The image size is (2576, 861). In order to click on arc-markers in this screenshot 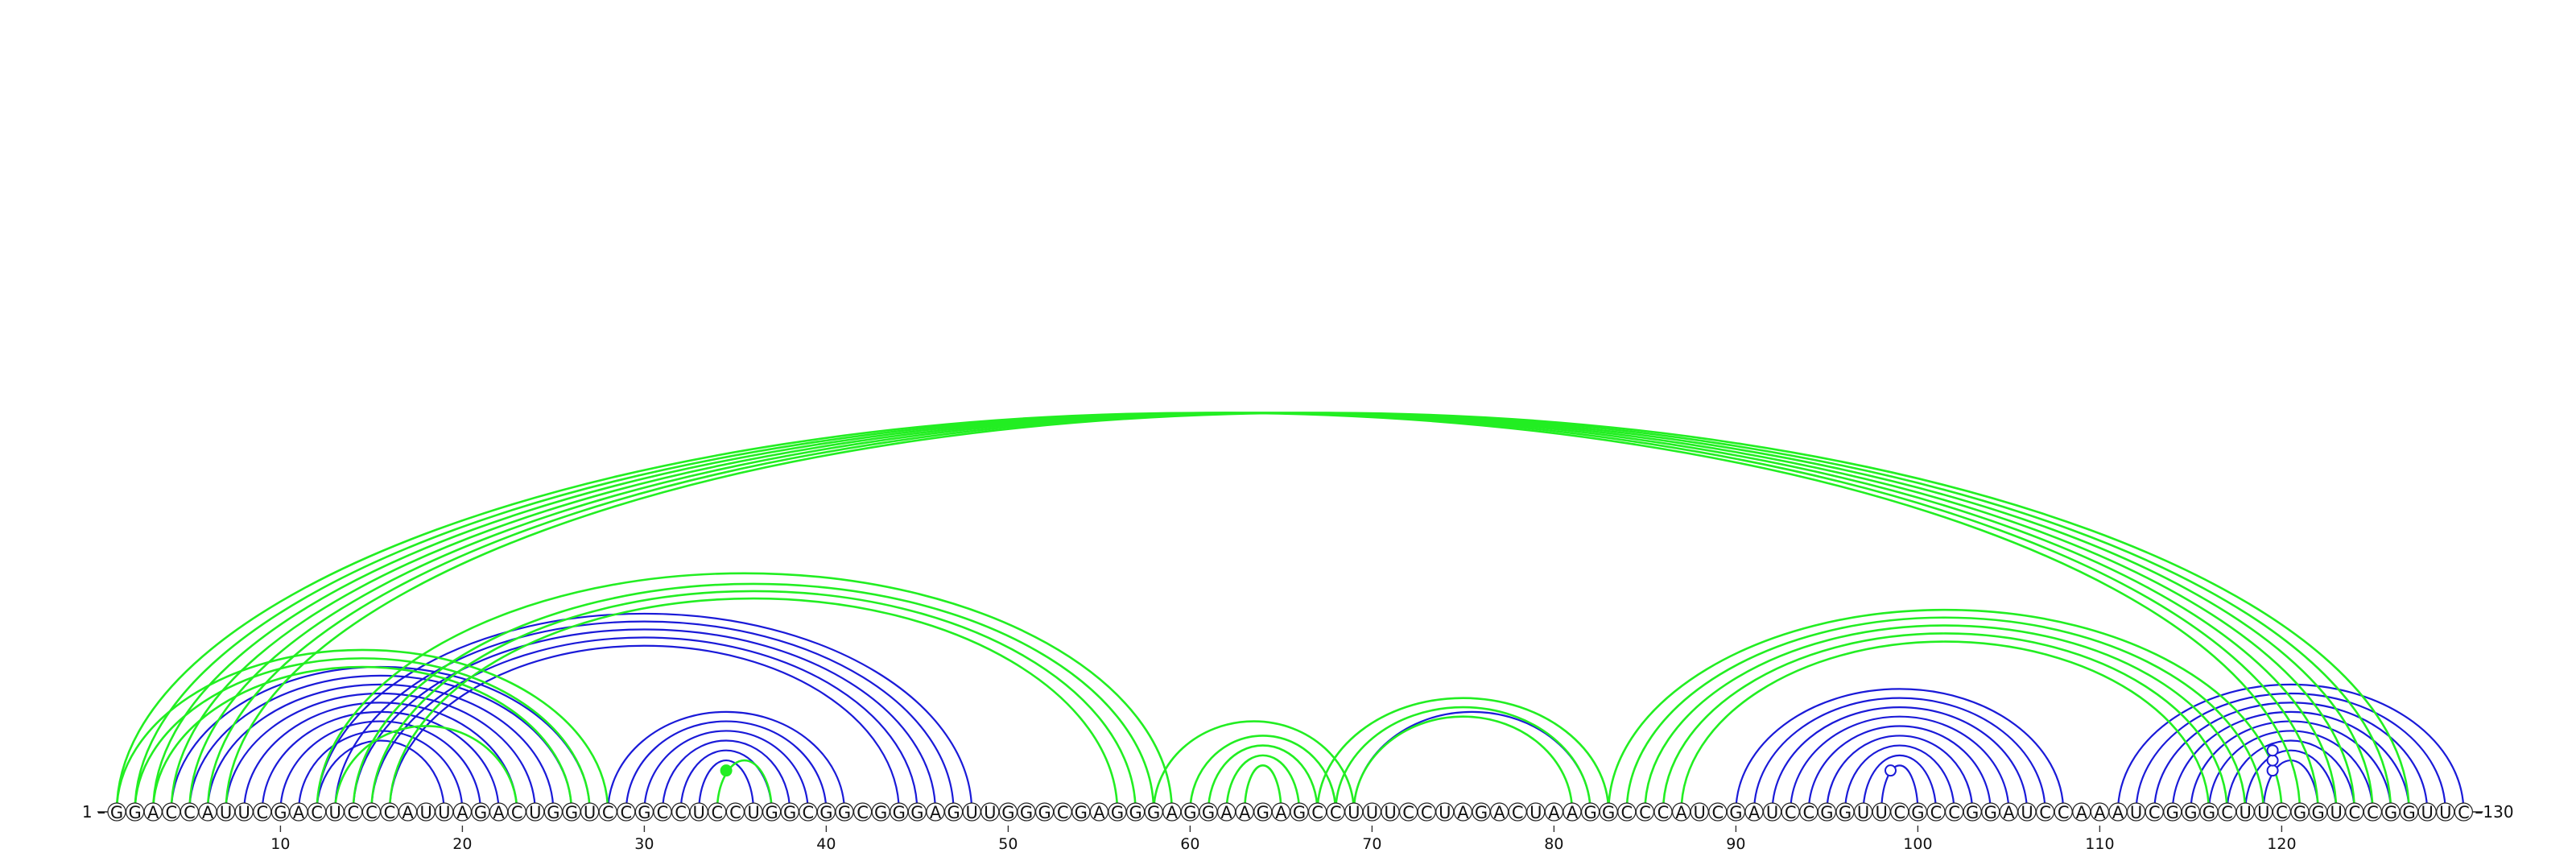, I will do `click(1499, 760)`.